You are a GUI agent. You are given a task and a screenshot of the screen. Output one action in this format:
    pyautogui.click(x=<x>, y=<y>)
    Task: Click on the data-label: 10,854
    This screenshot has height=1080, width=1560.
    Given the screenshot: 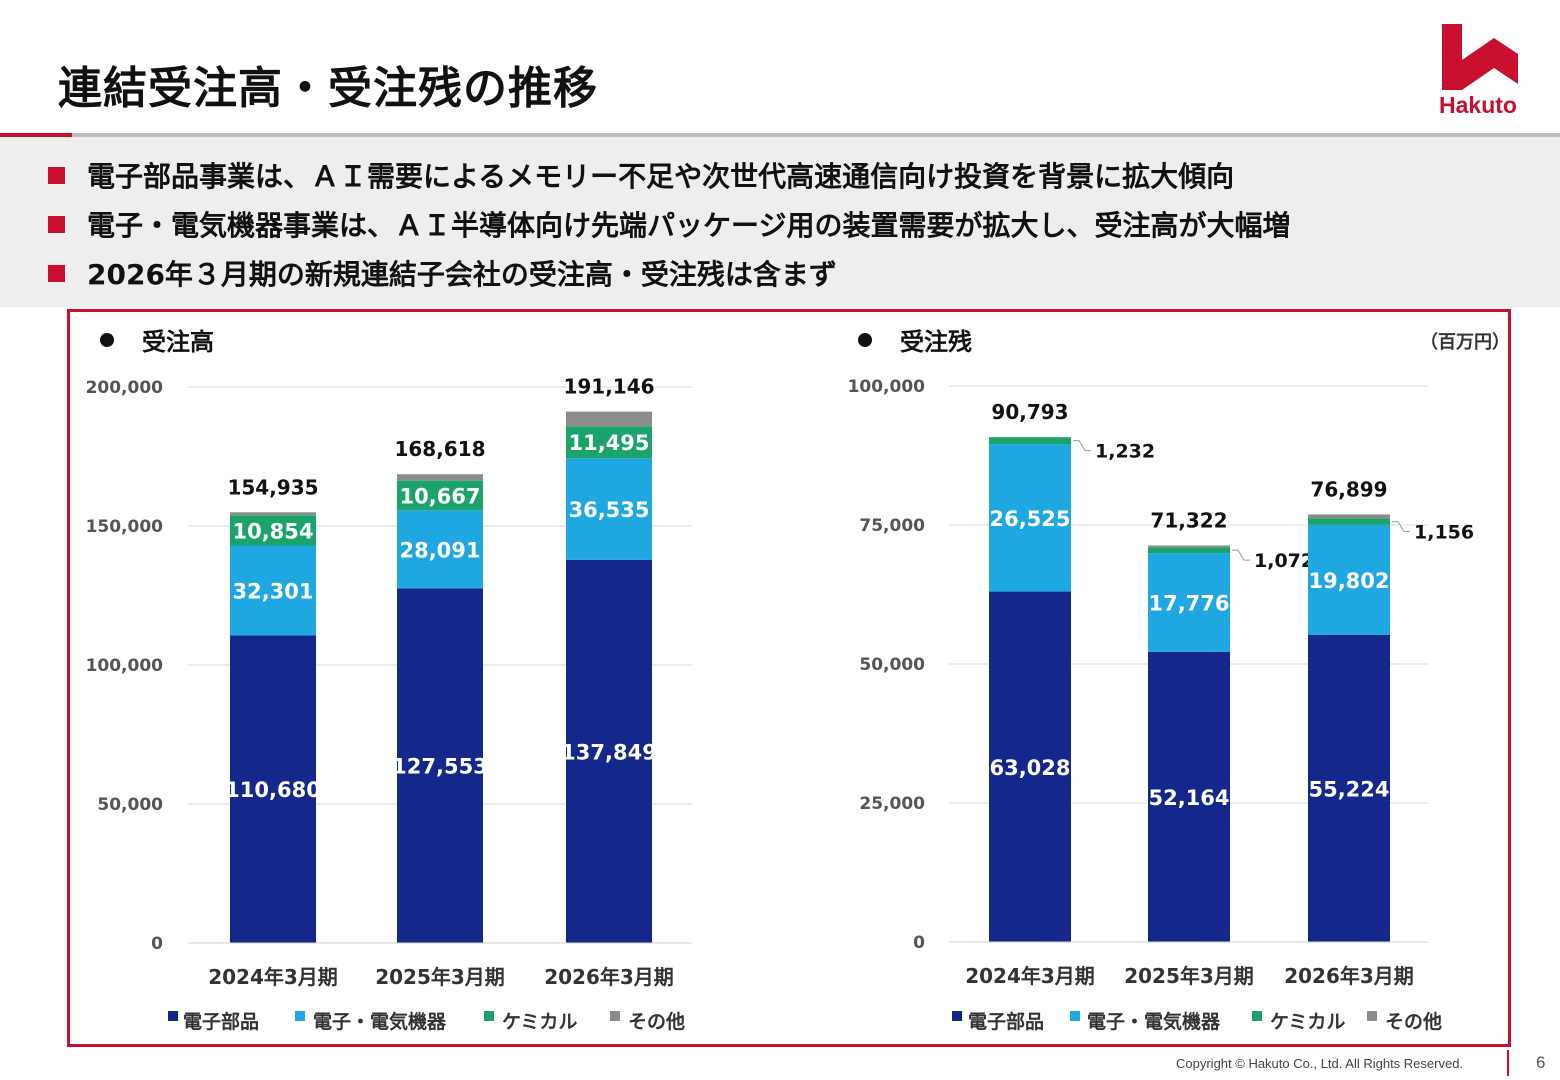 What is the action you would take?
    pyautogui.click(x=272, y=531)
    